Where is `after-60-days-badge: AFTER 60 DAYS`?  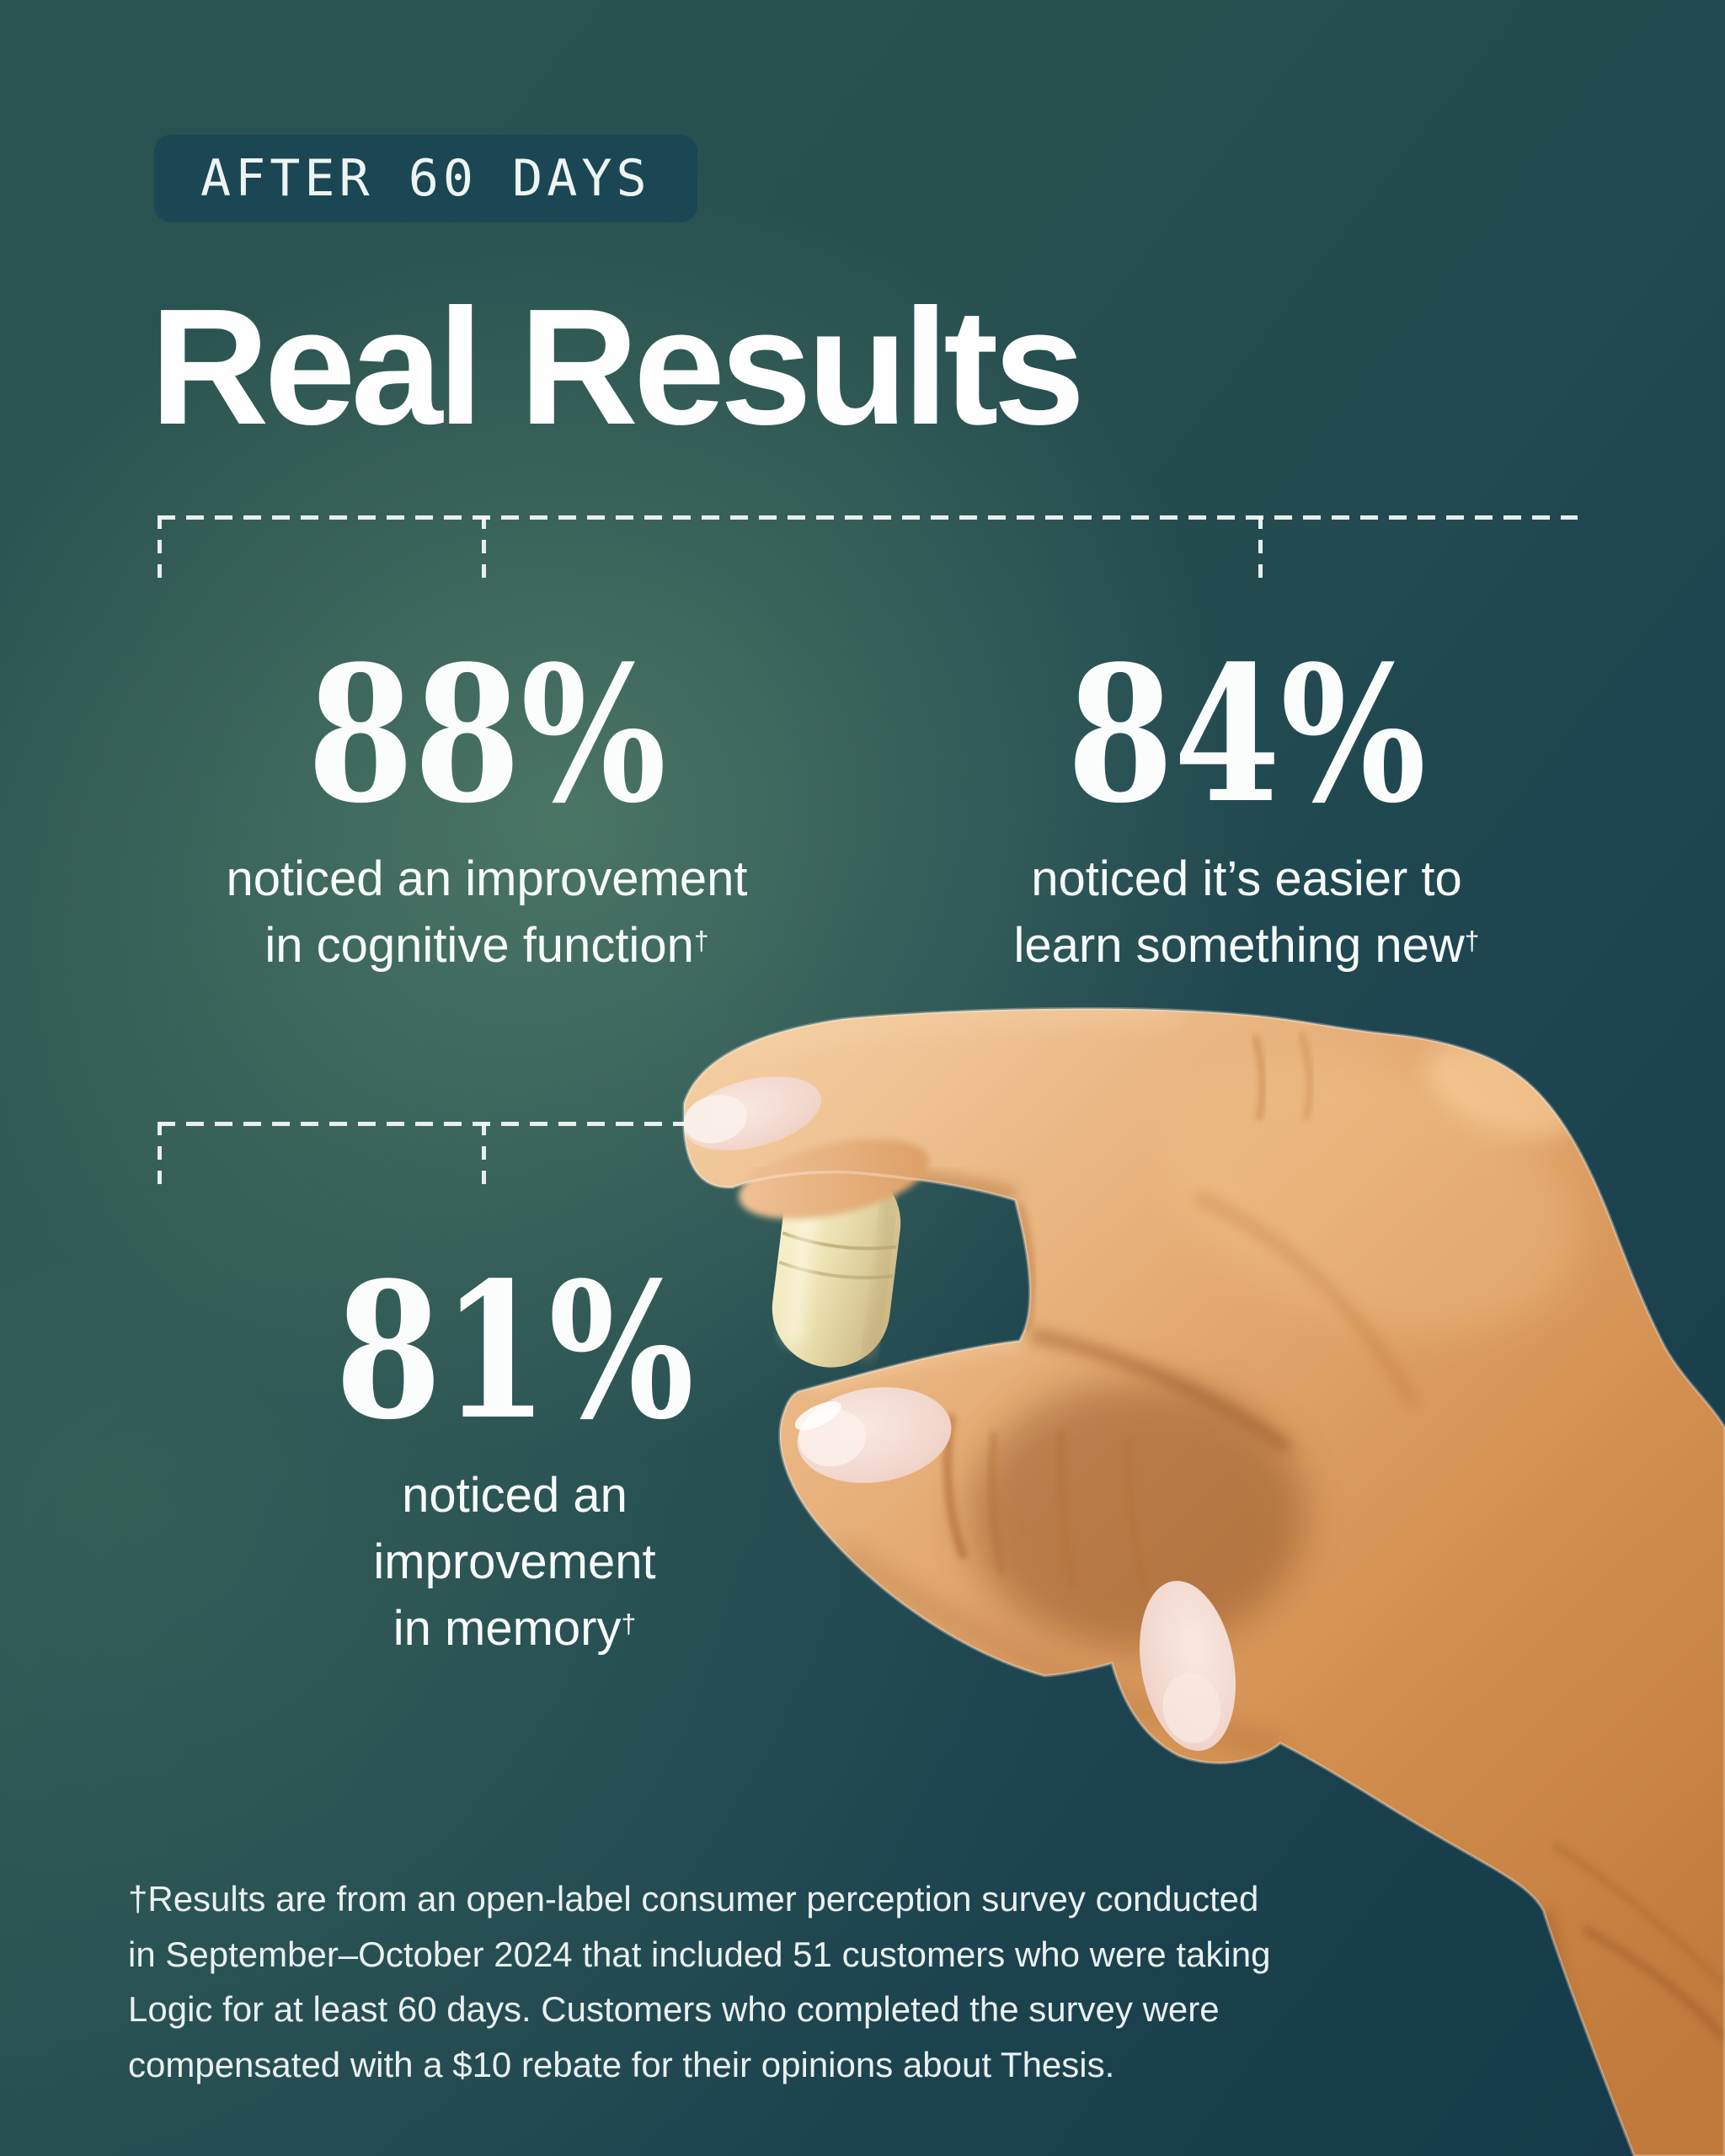
after-60-days-badge: AFTER 60 DAYS is located at coordinates (425, 178).